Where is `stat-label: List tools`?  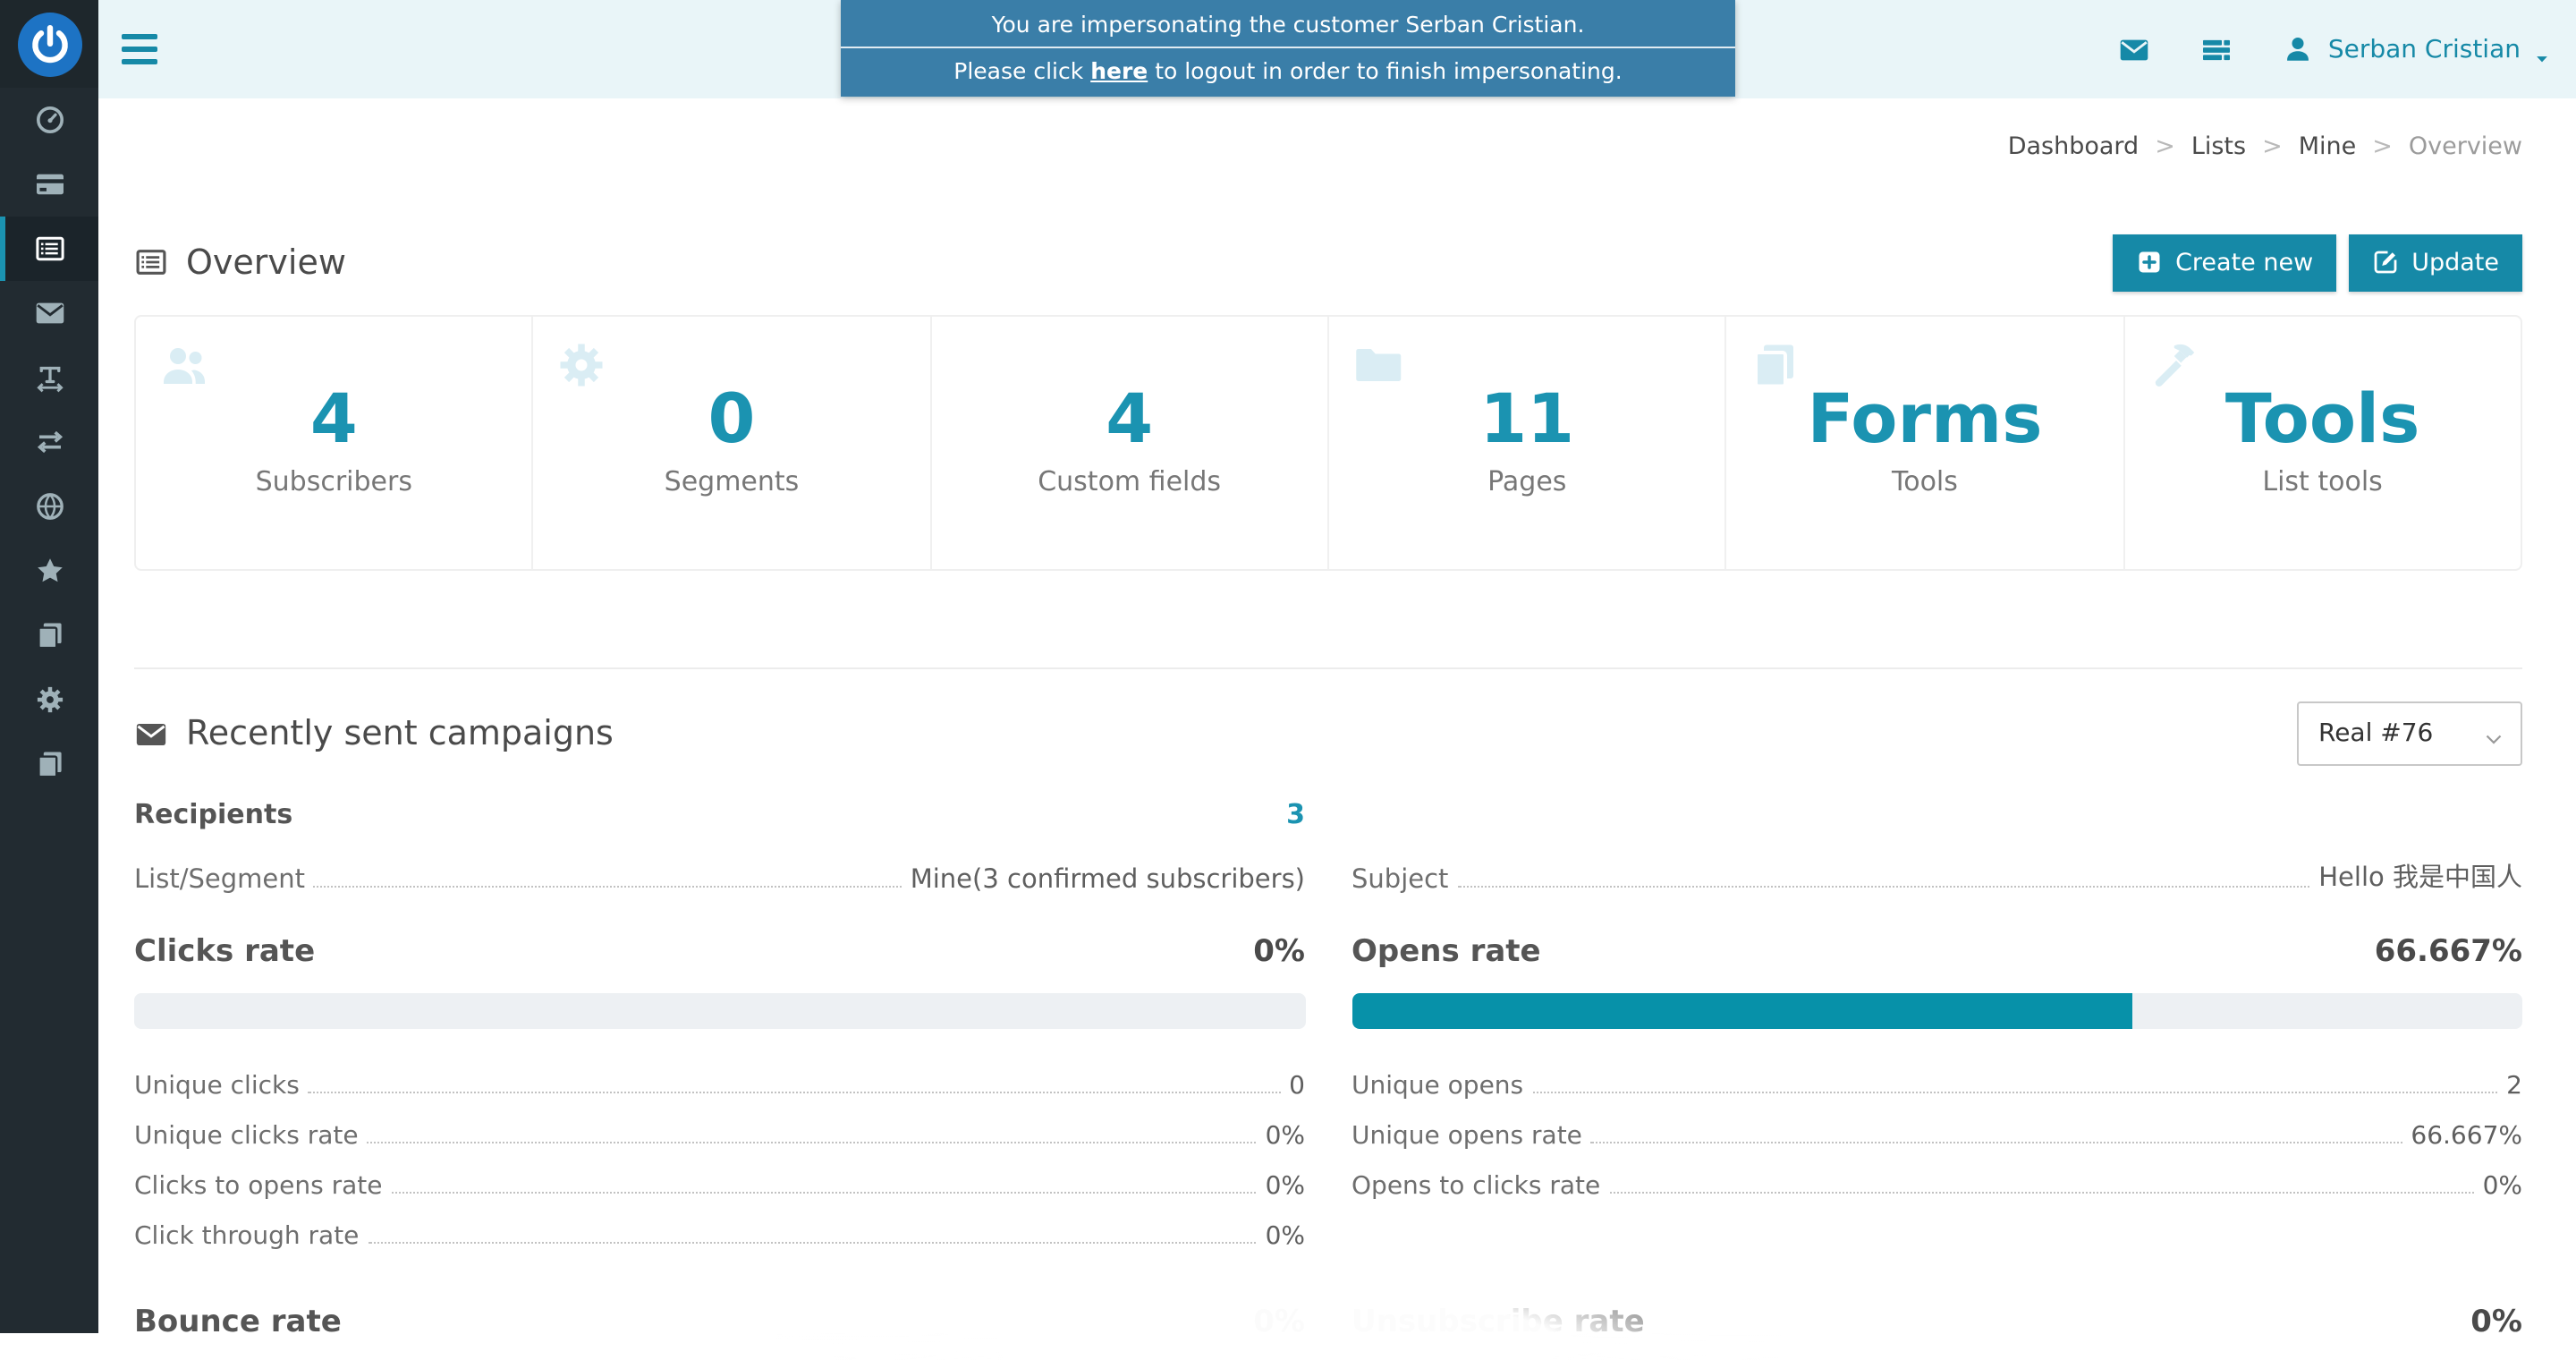 stat-label: List tools is located at coordinates (2322, 480).